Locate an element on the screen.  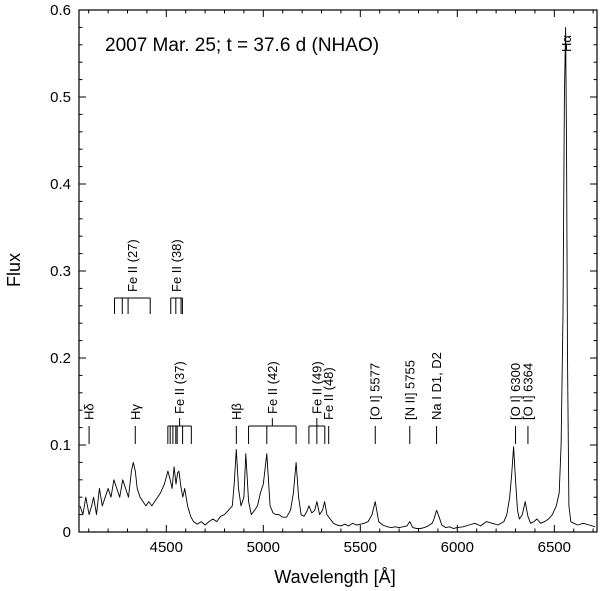
y-tick-label: 0 is located at coordinates (67, 532).